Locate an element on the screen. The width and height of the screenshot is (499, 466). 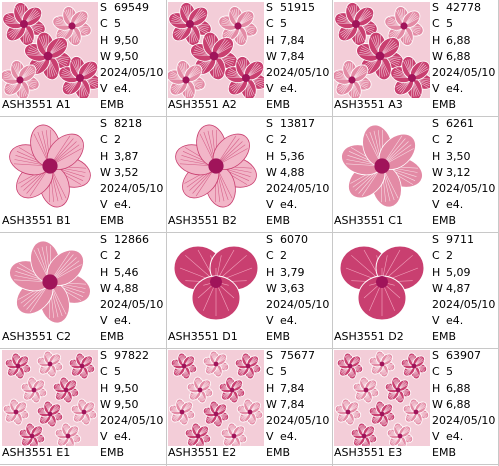
stitch-count: 63907 is located at coordinates (463, 355).